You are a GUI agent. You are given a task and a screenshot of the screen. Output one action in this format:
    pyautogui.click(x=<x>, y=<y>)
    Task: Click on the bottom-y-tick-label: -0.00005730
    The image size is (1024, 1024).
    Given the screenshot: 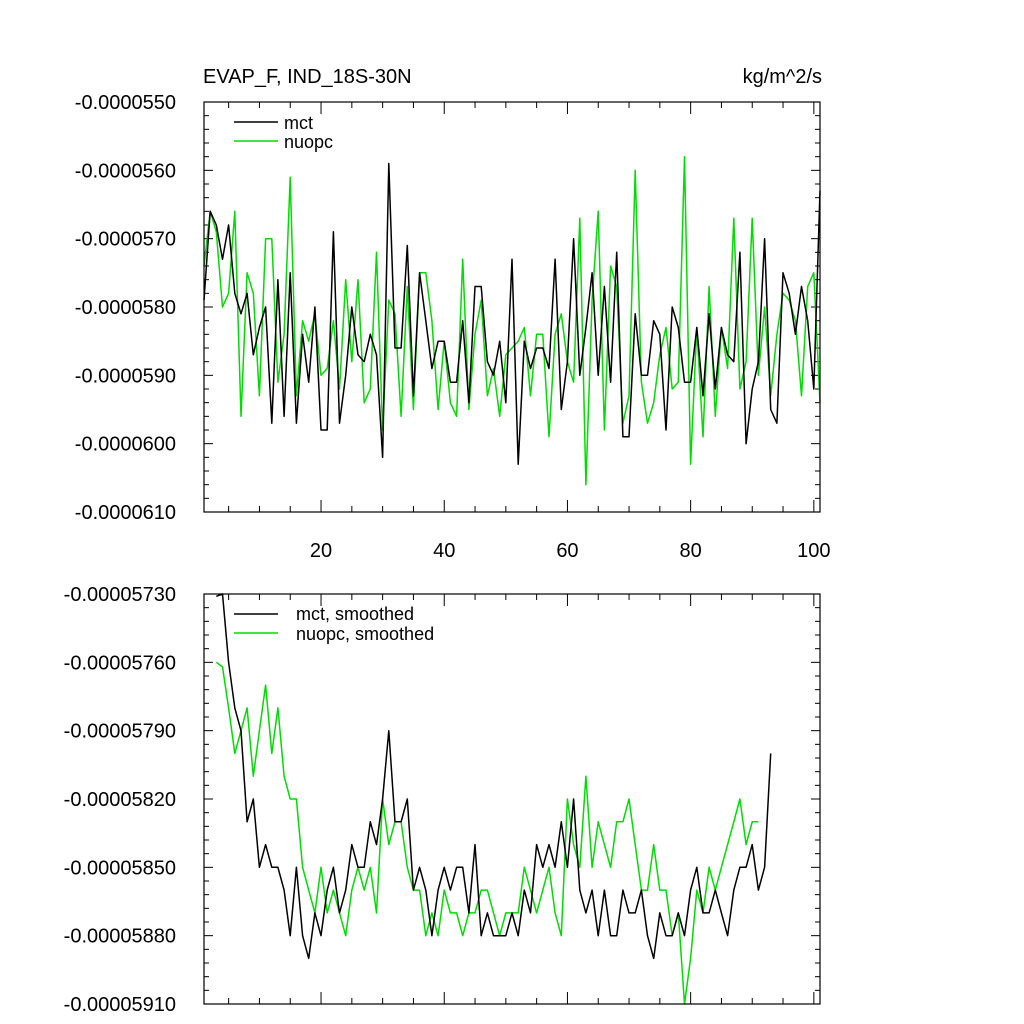 What is the action you would take?
    pyautogui.click(x=120, y=595)
    